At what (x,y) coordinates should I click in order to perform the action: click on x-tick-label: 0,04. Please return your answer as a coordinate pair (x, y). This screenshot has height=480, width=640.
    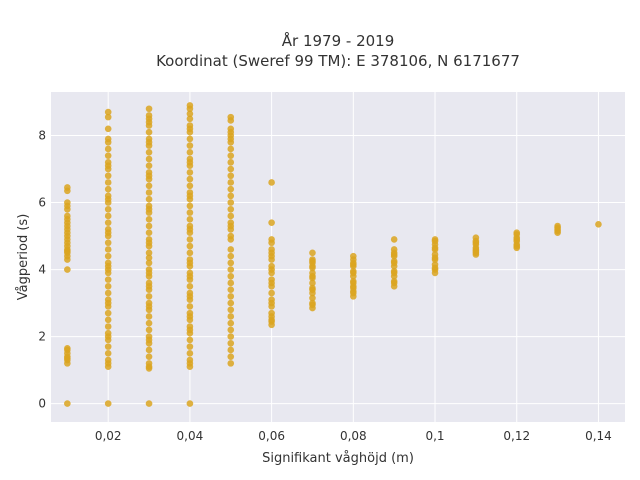
    Looking at the image, I should click on (190, 436).